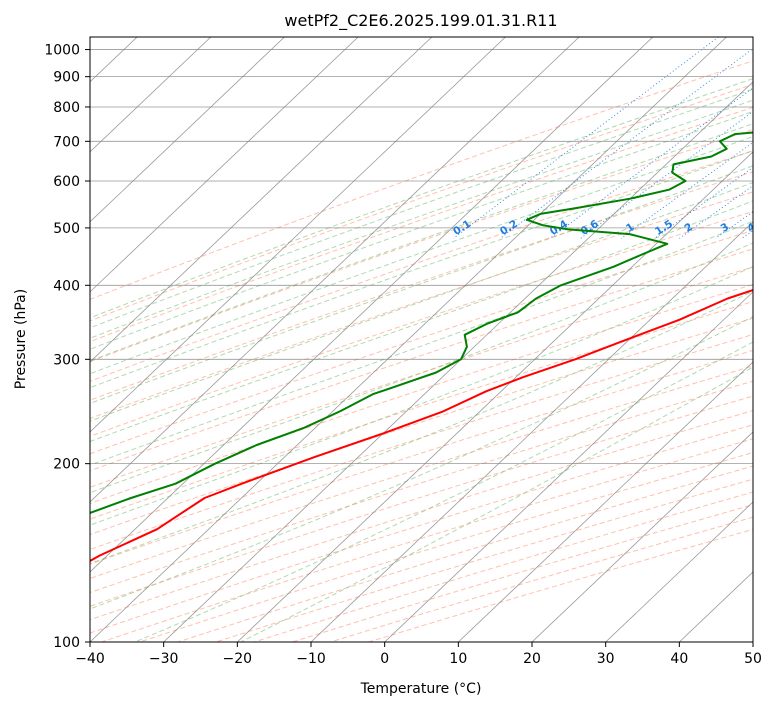 The width and height of the screenshot is (775, 708). What do you see at coordinates (418, 654) in the screenshot?
I see `x-axis-ticks: −40 −30 −20 −10 0 10 20 30 40 50` at bounding box center [418, 654].